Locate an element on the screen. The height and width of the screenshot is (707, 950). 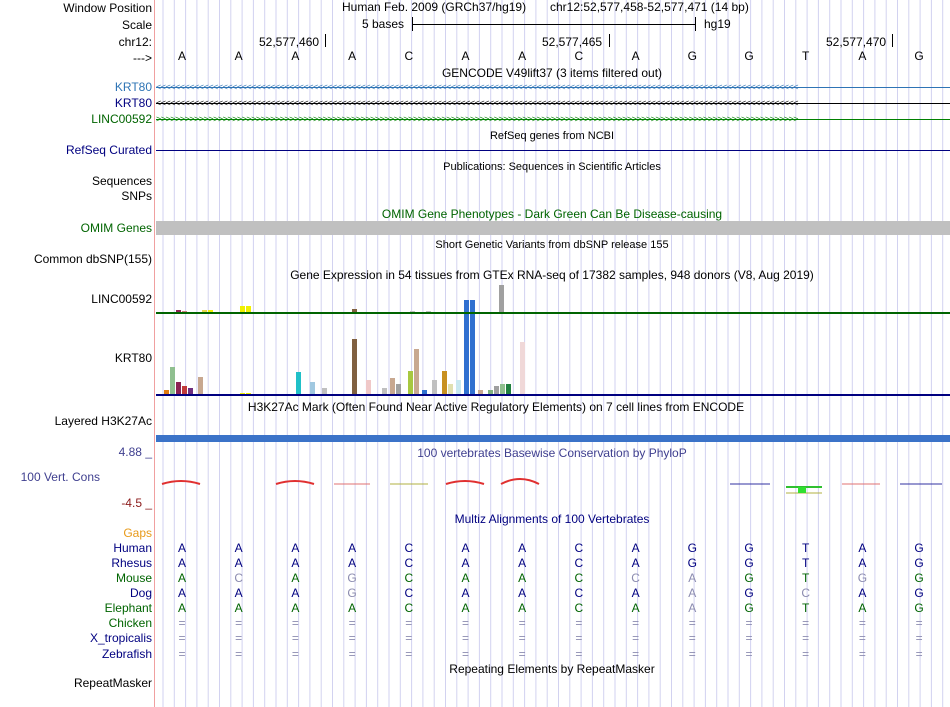
refseq-curated-line is located at coordinates (553, 150).